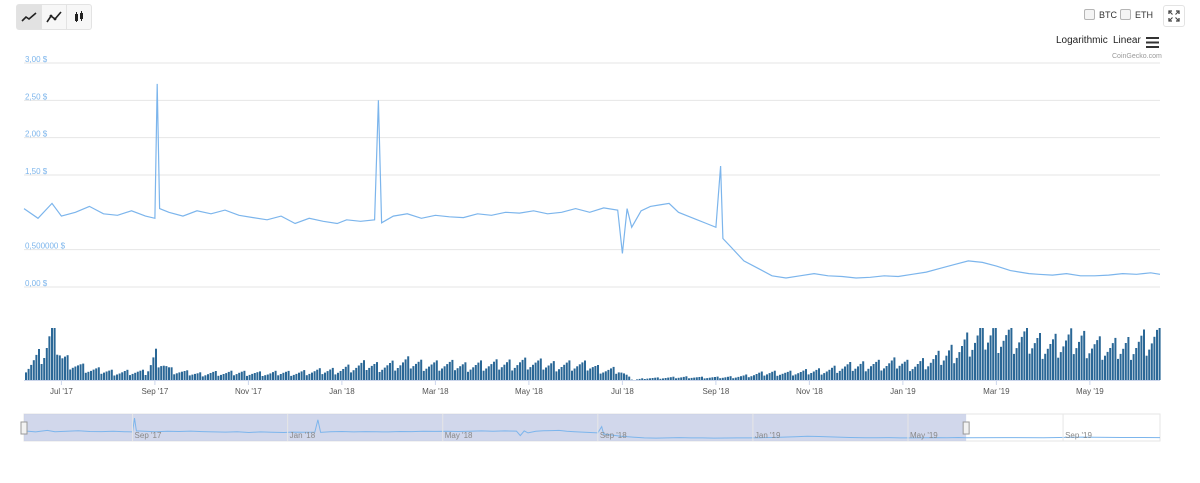 The height and width of the screenshot is (483, 1200). I want to click on logarithmic-scale-button: Logarithmic, so click(1082, 40).